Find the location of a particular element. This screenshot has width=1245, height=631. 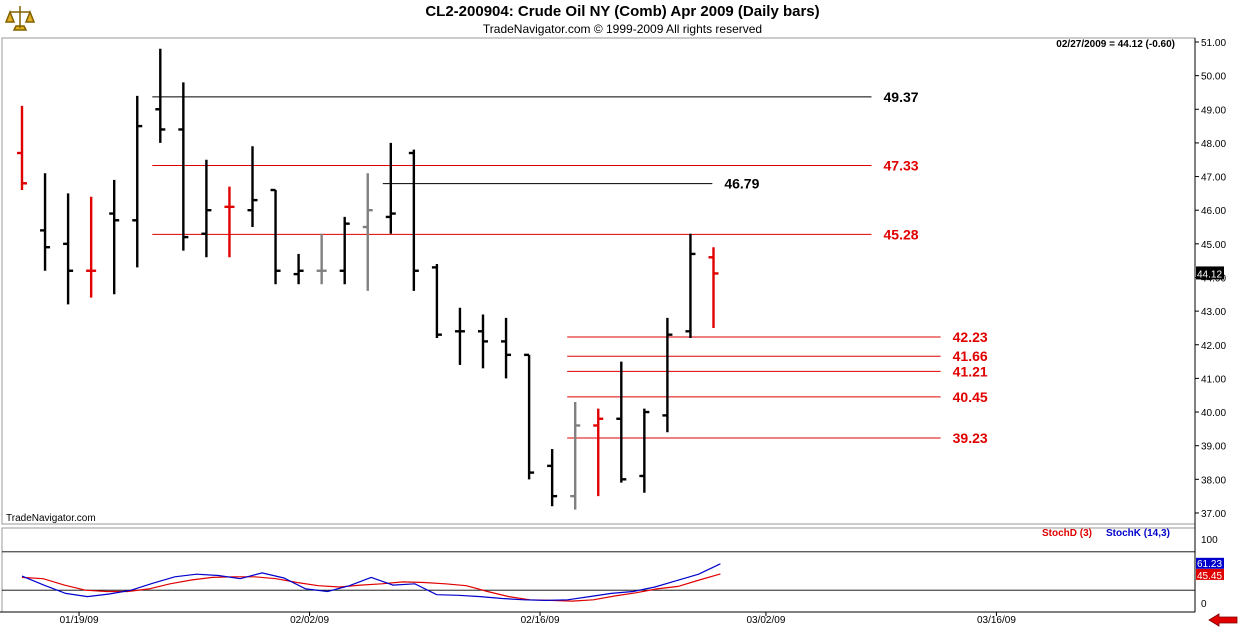

price-tick-label: 37.00 is located at coordinates (1213, 514).